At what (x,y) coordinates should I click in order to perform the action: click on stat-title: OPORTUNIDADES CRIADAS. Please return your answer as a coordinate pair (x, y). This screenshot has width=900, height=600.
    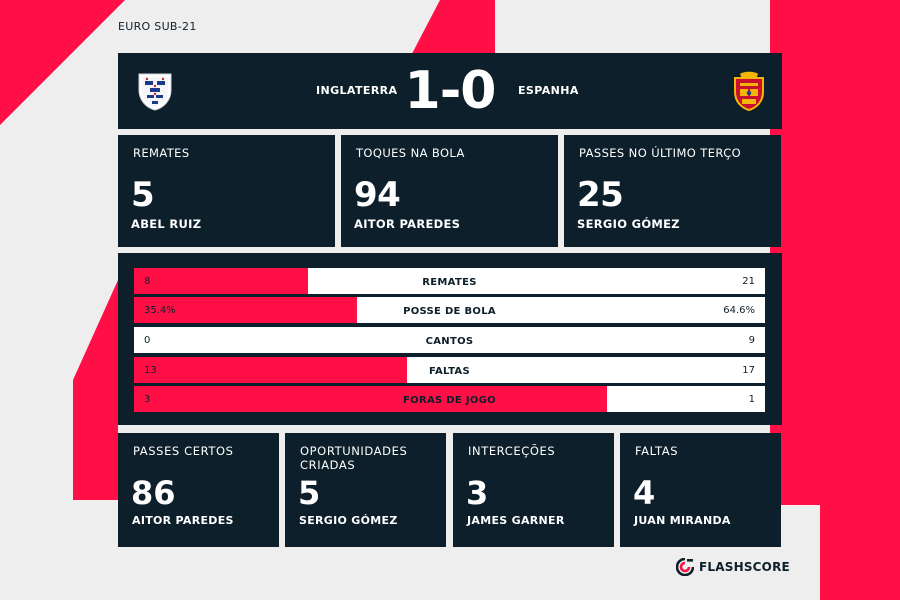
    Looking at the image, I should click on (354, 458).